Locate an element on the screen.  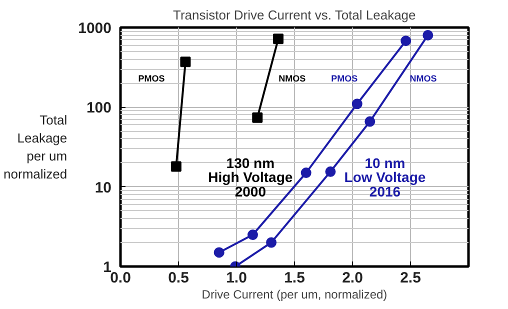
x-tick-label: 0.0 is located at coordinates (120, 278).